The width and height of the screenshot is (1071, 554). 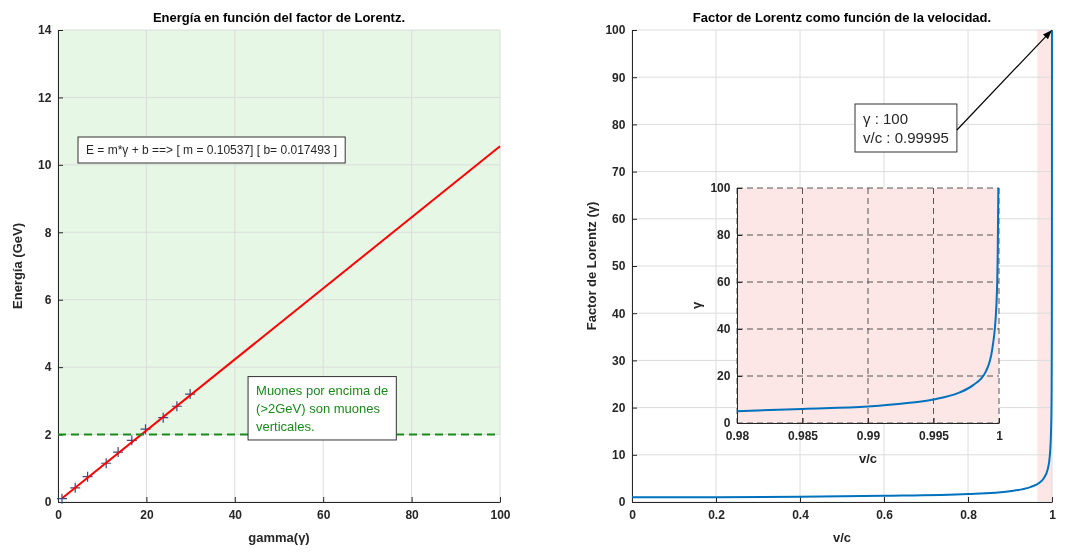 What do you see at coordinates (48, 232) in the screenshot?
I see `y-tick-label: 8` at bounding box center [48, 232].